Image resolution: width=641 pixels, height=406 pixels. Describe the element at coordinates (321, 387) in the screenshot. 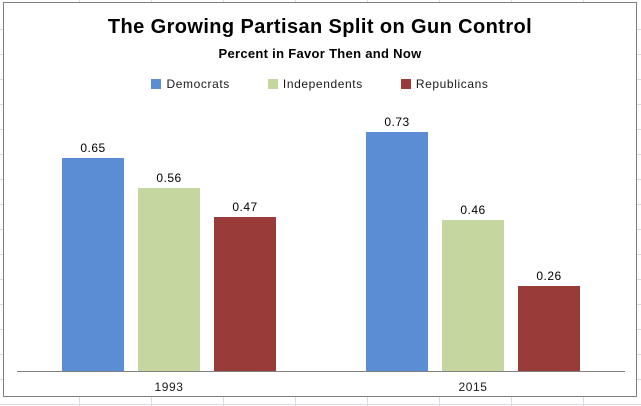

I see `x-axis: 1993 2015` at that location.